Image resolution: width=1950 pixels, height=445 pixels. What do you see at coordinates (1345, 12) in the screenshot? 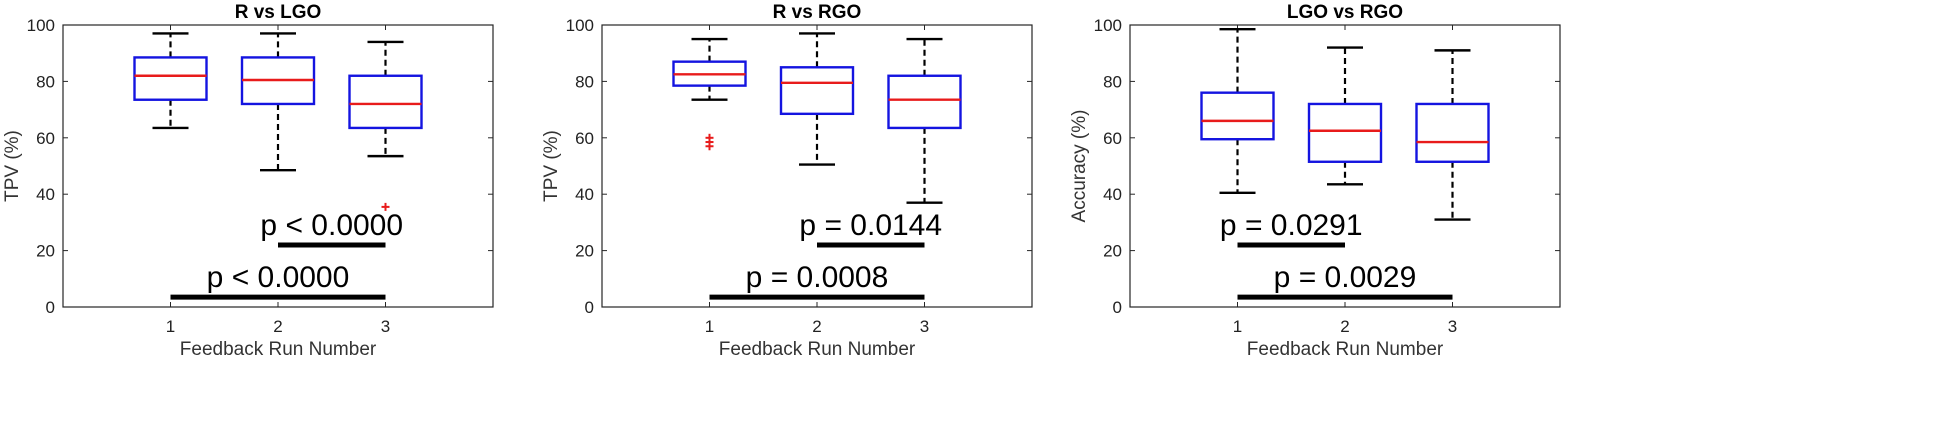
I see `chart-title: LGO vs RGO` at bounding box center [1345, 12].